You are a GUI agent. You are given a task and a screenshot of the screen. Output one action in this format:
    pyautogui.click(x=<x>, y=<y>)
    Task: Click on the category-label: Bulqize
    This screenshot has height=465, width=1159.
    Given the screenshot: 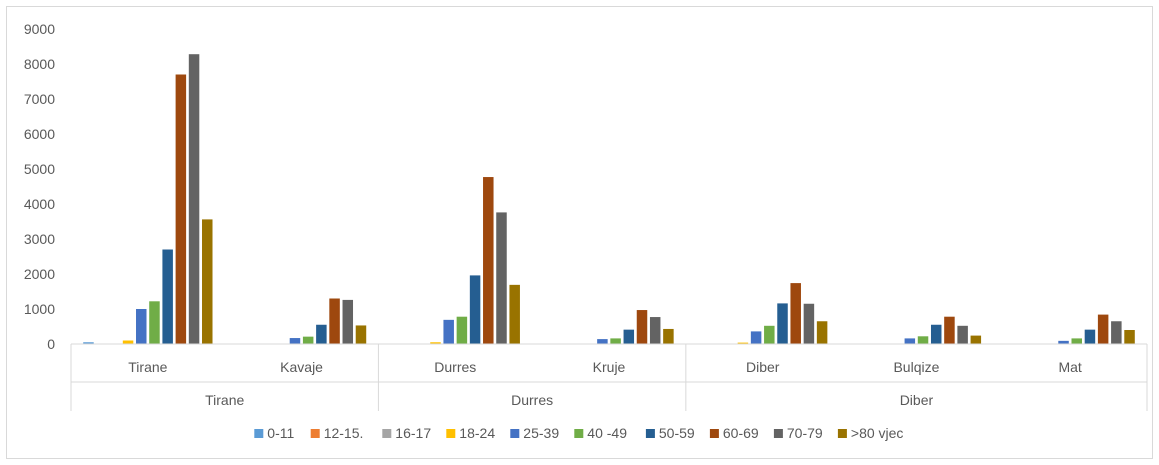 What is the action you would take?
    pyautogui.click(x=916, y=367)
    